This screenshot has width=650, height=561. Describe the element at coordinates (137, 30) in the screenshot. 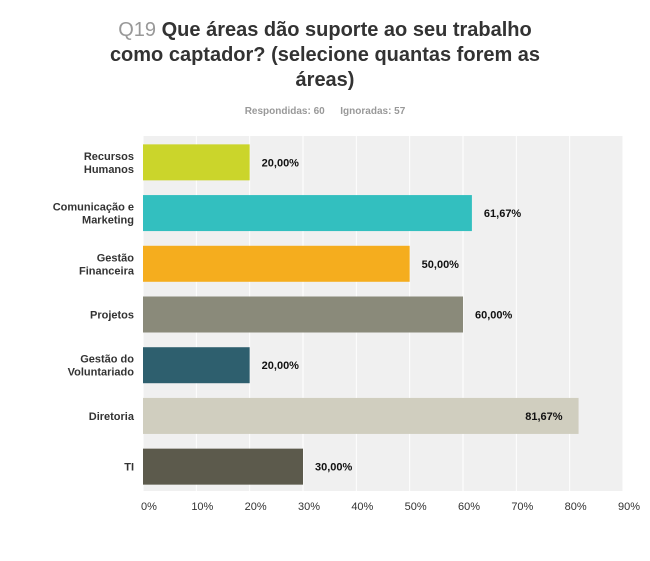

I see `question-number: Q19` at that location.